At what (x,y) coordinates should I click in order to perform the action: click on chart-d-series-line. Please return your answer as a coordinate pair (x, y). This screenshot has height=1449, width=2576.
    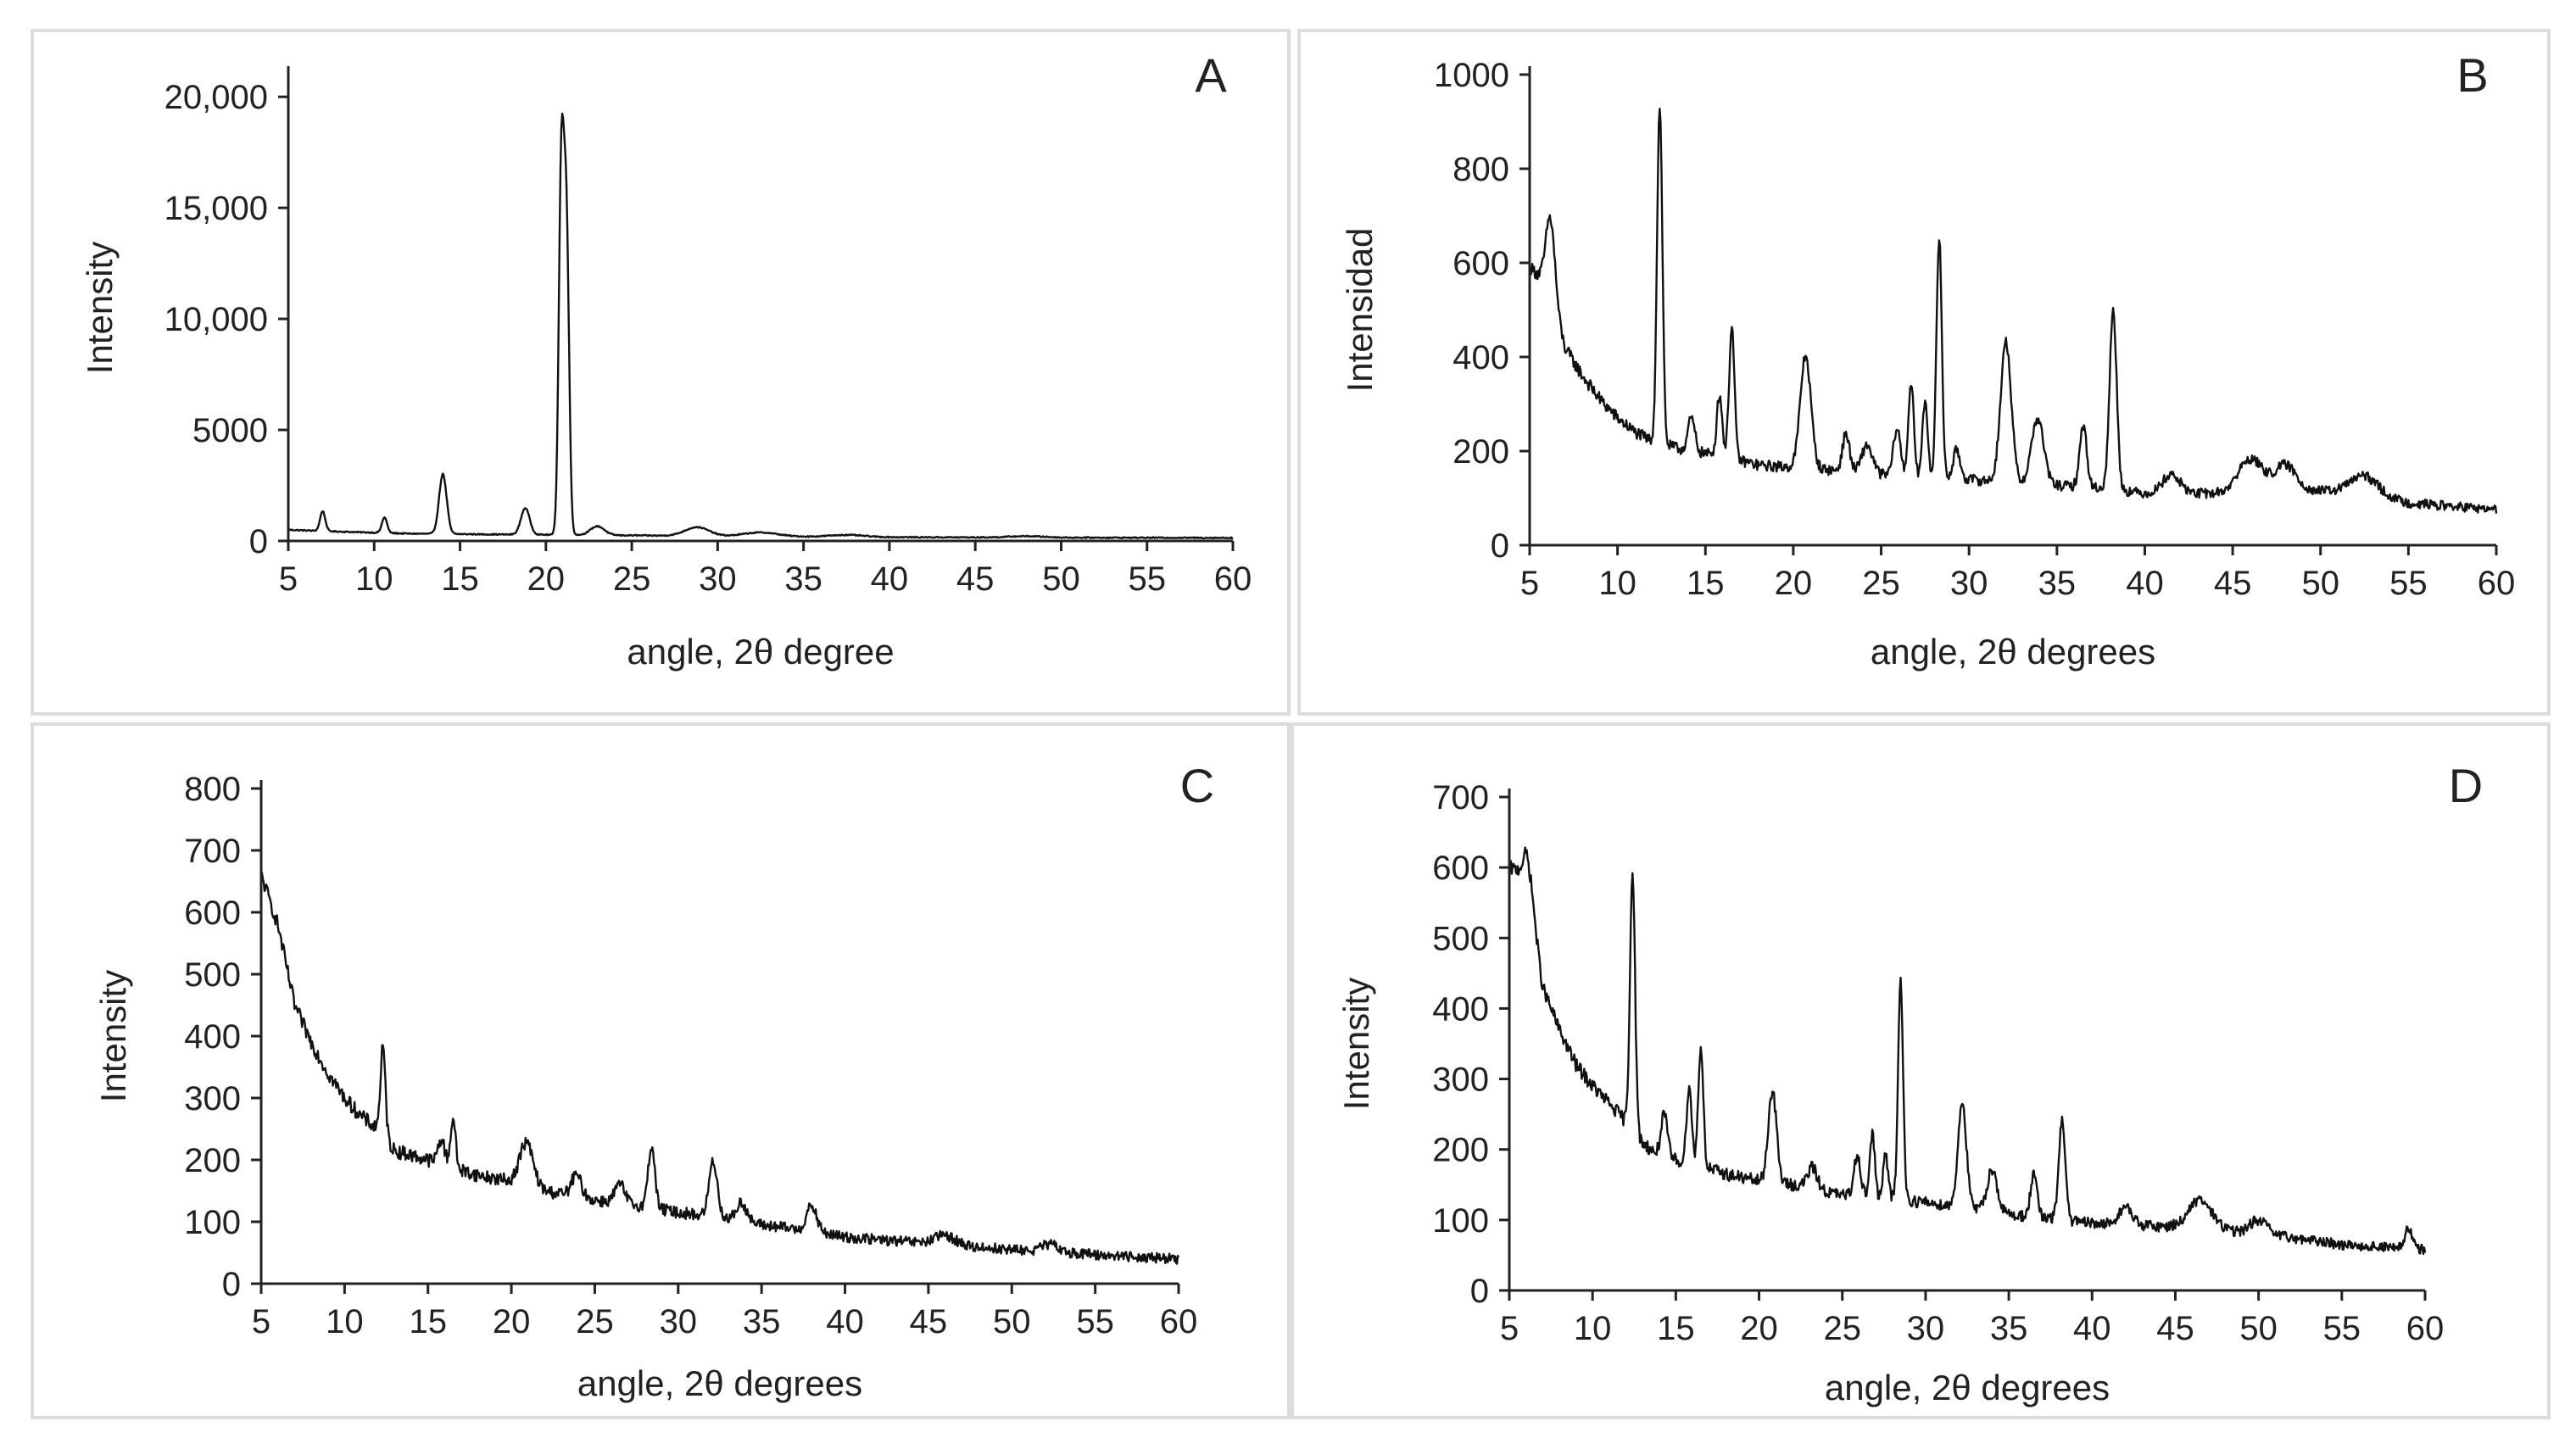
    Looking at the image, I should click on (1967, 1051).